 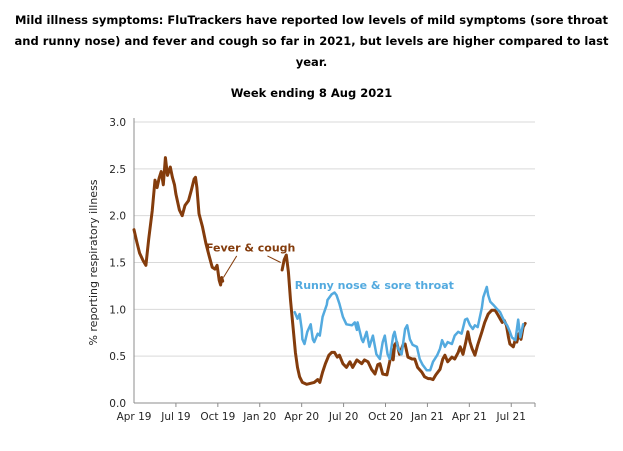 What do you see at coordinates (311, 93) in the screenshot?
I see `chart-subtitle: Week ending 8 Aug 2021` at bounding box center [311, 93].